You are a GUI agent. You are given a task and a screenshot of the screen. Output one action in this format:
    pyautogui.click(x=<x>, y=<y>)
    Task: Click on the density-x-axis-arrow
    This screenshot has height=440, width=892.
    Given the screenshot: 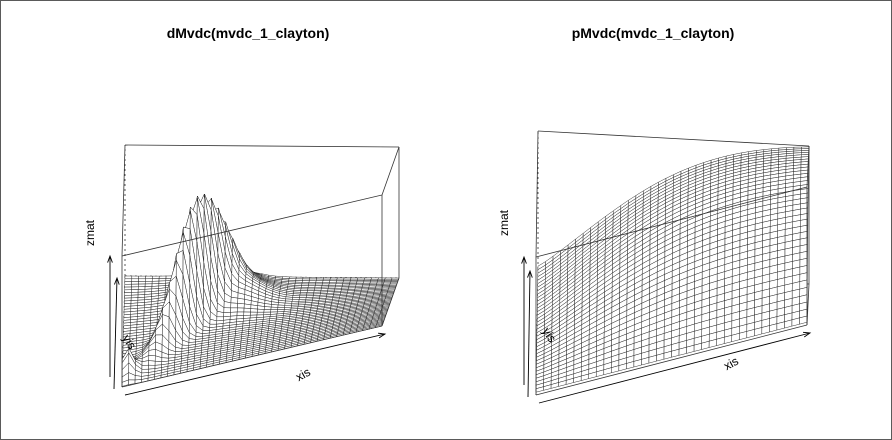 What is the action you would take?
    pyautogui.click(x=255, y=364)
    